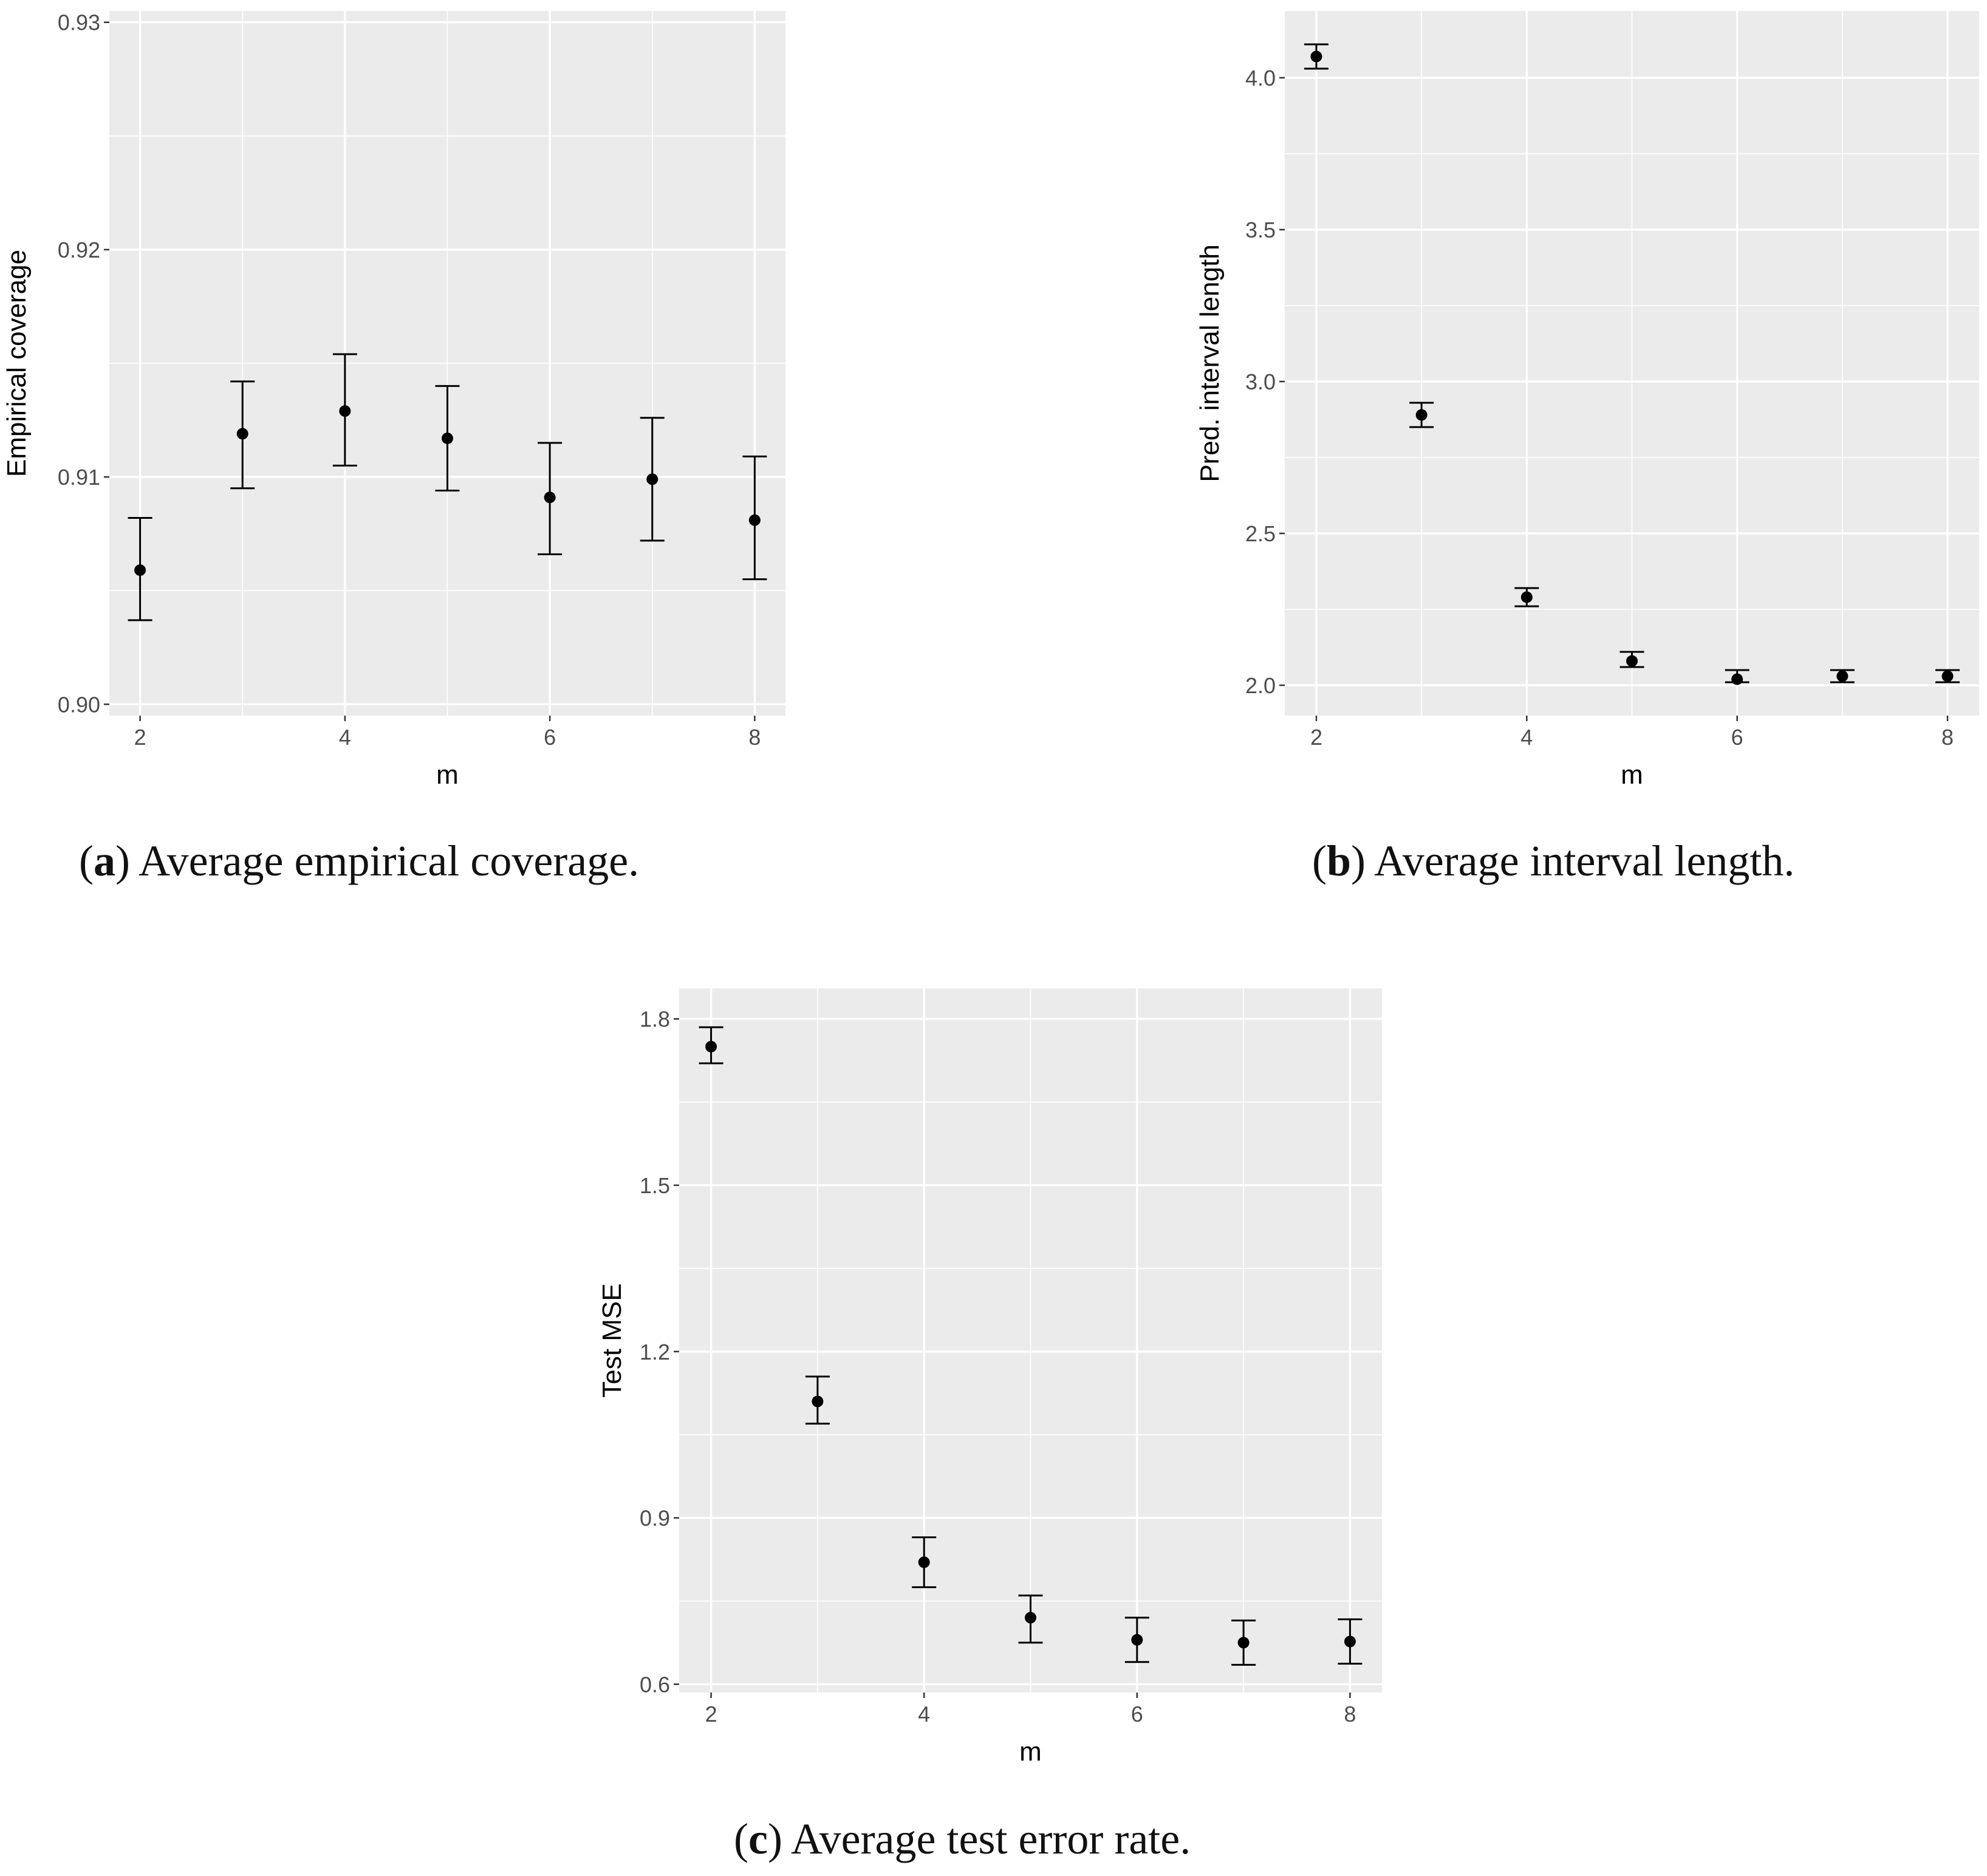  What do you see at coordinates (758, 1839) in the screenshot?
I see `caption-letter: c` at bounding box center [758, 1839].